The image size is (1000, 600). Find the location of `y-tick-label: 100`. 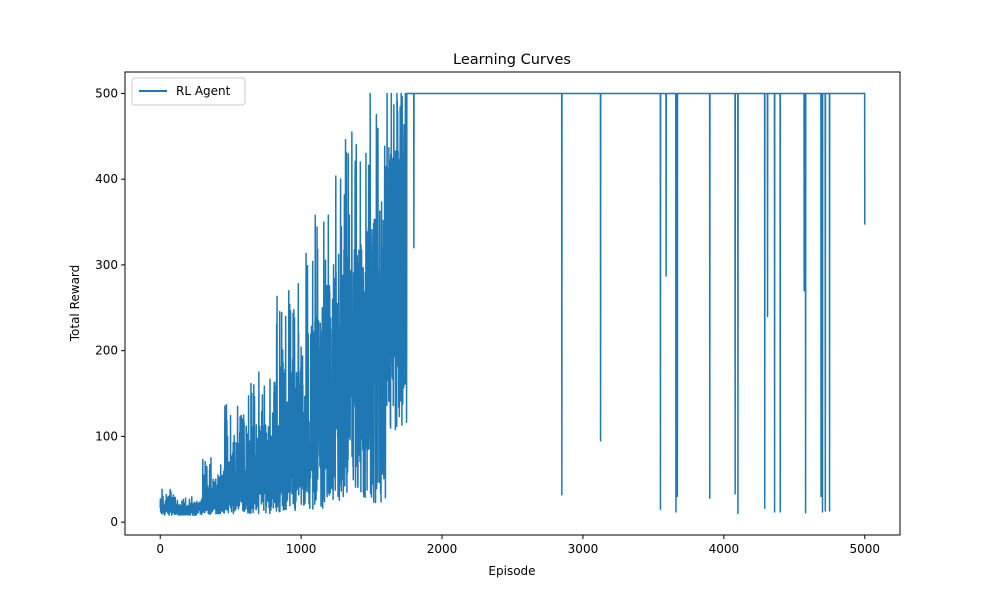

y-tick-label: 100 is located at coordinates (106, 436).